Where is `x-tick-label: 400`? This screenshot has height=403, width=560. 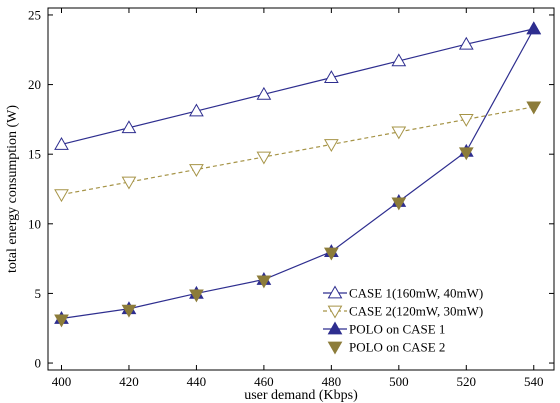 x-tick-label: 400 is located at coordinates (62, 381).